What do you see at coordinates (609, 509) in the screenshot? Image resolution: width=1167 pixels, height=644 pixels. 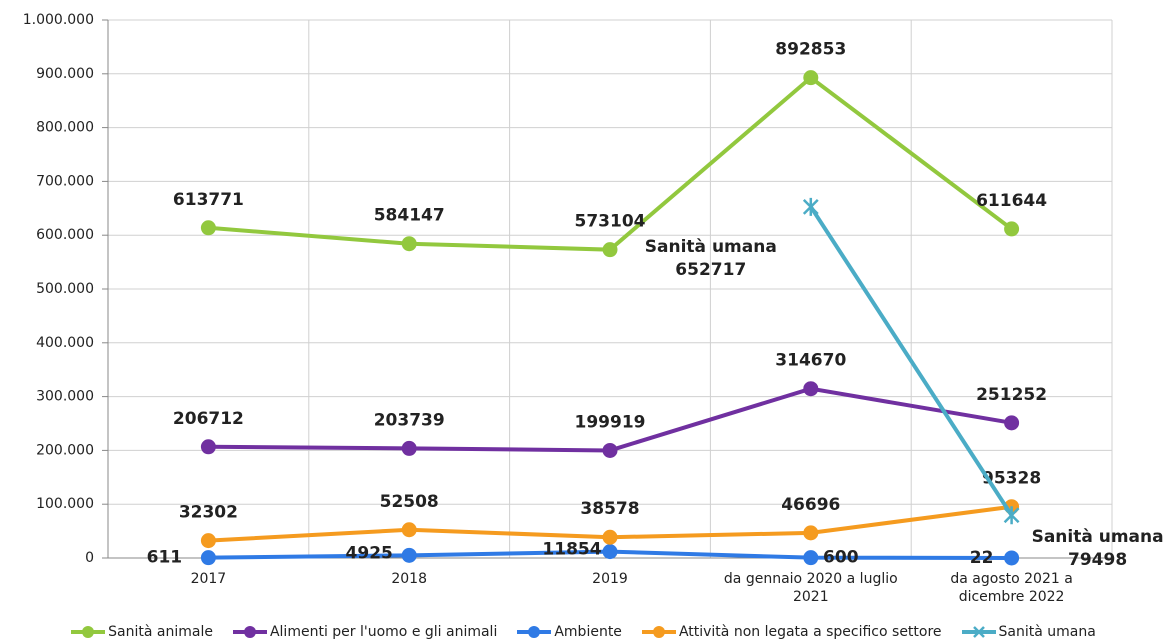 I see `data-label: 38578` at bounding box center [609, 509].